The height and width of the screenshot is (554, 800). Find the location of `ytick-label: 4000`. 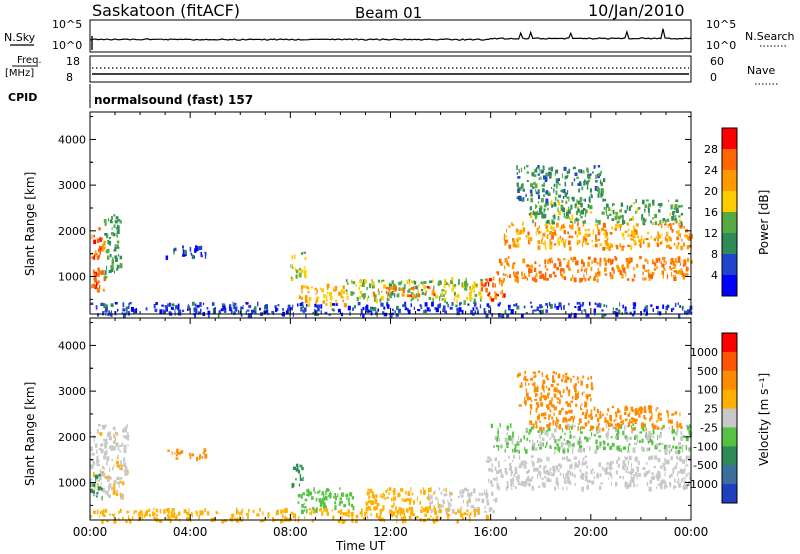

ytick-label: 4000 is located at coordinates (72, 139).